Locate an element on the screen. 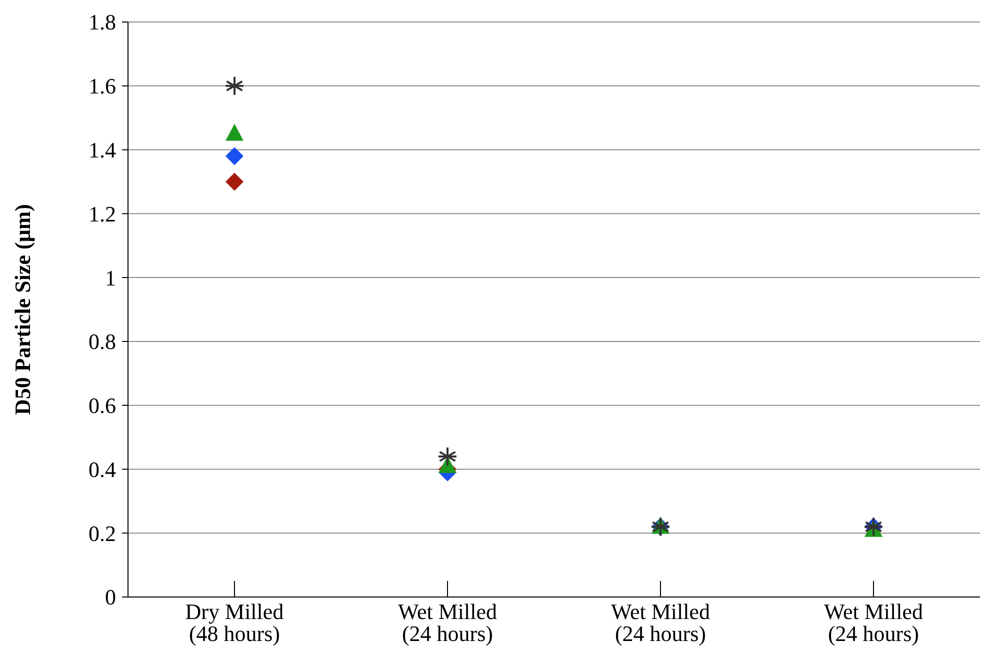 The width and height of the screenshot is (994, 666). y-tick-label: 0 is located at coordinates (110, 597).